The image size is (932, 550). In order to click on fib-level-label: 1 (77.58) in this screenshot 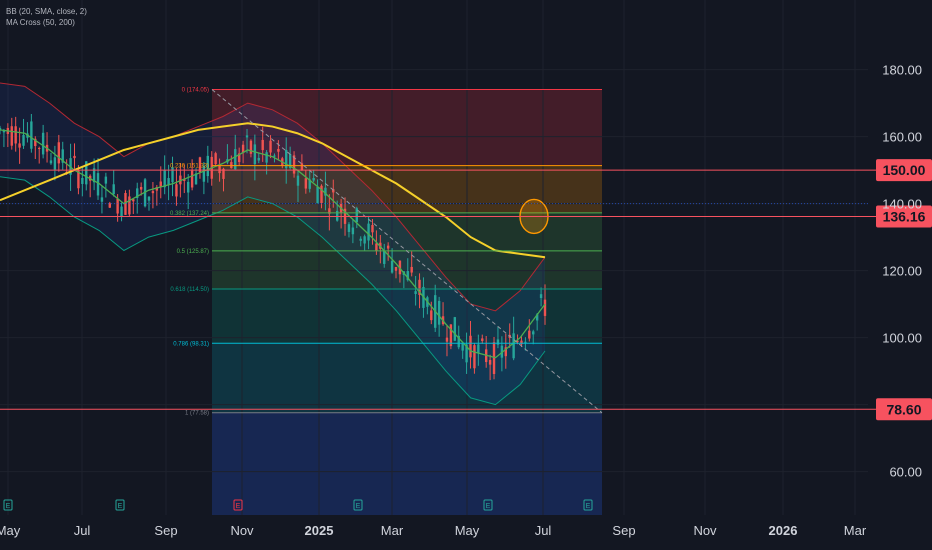, I will do `click(197, 414)`.